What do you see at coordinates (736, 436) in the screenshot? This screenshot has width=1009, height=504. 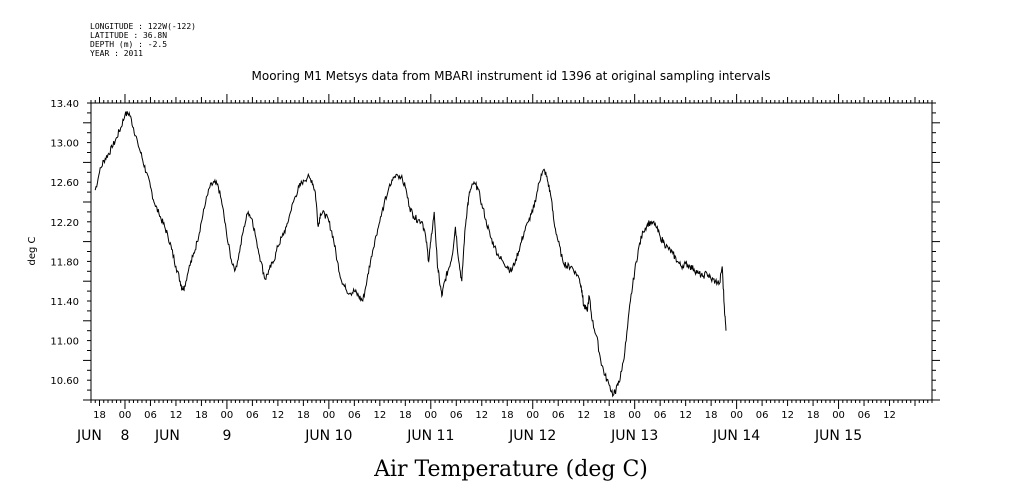 I see `x-day-label: JUN 14` at bounding box center [736, 436].